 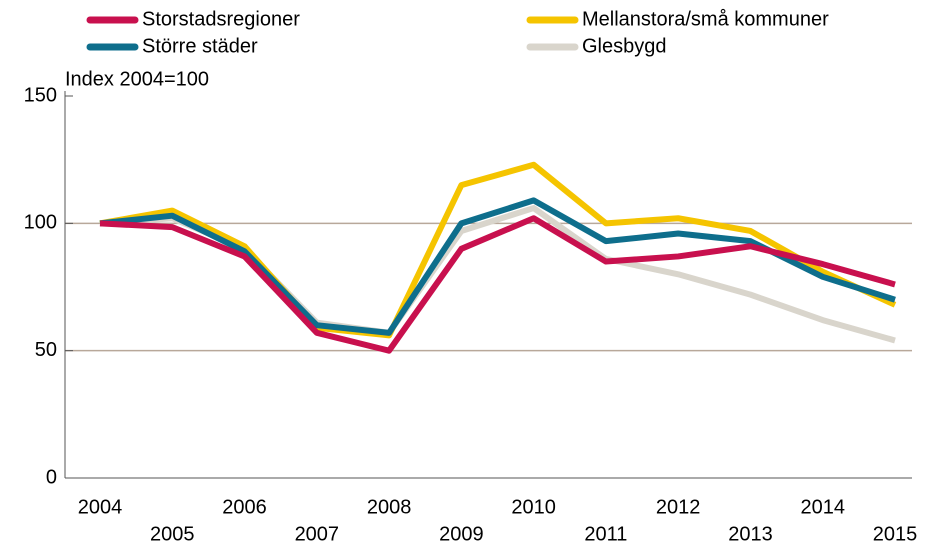 What do you see at coordinates (137, 79) in the screenshot?
I see `y-axis-label: Index 2004=100` at bounding box center [137, 79].